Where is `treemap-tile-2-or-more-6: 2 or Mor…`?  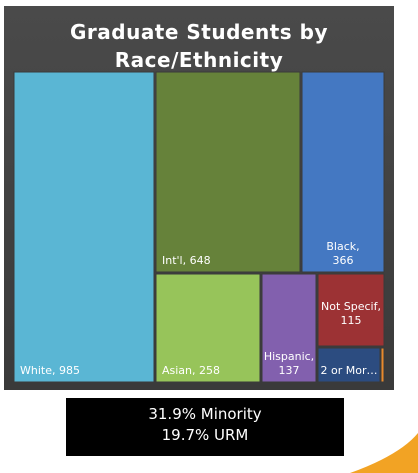 treemap-tile-2-or-more-6: 2 or Mor… is located at coordinates (349, 365).